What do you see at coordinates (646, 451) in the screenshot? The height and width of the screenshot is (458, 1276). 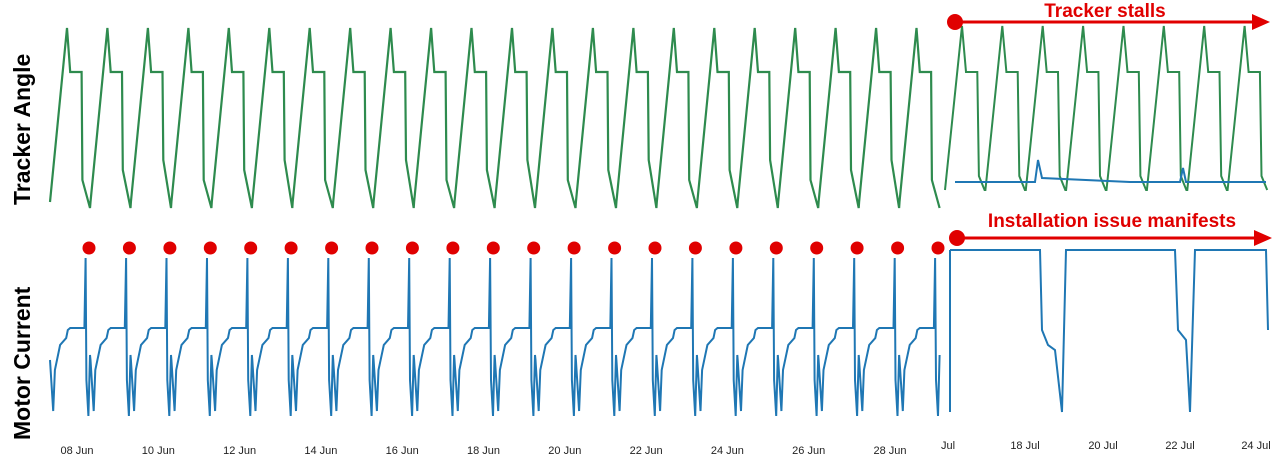 I see `x-tick-left-7: 22 Jun` at bounding box center [646, 451].